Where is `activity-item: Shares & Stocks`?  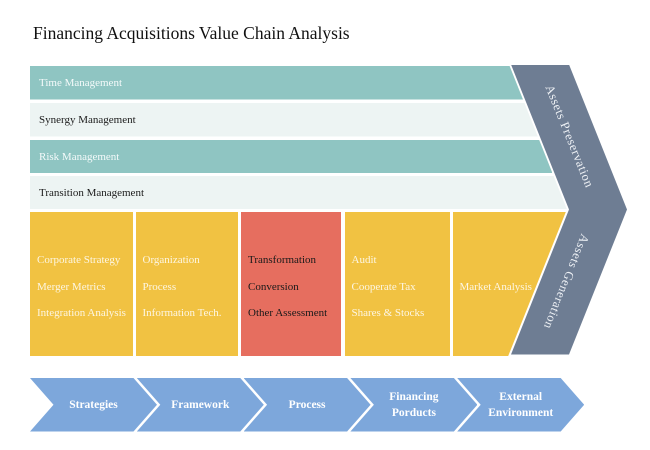 activity-item: Shares & Stocks is located at coordinates (388, 313).